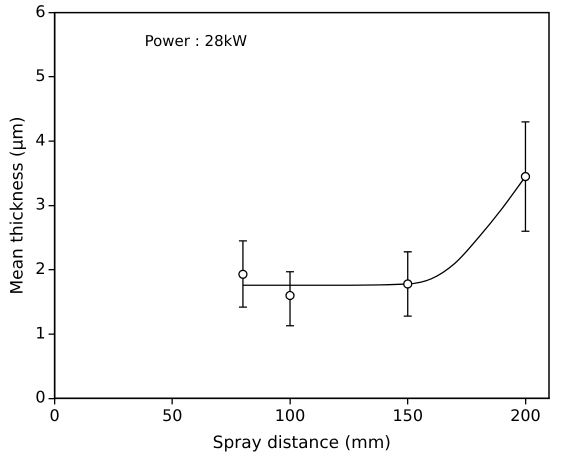 The width and height of the screenshot is (567, 460). I want to click on y-tick-label: 0, so click(40, 397).